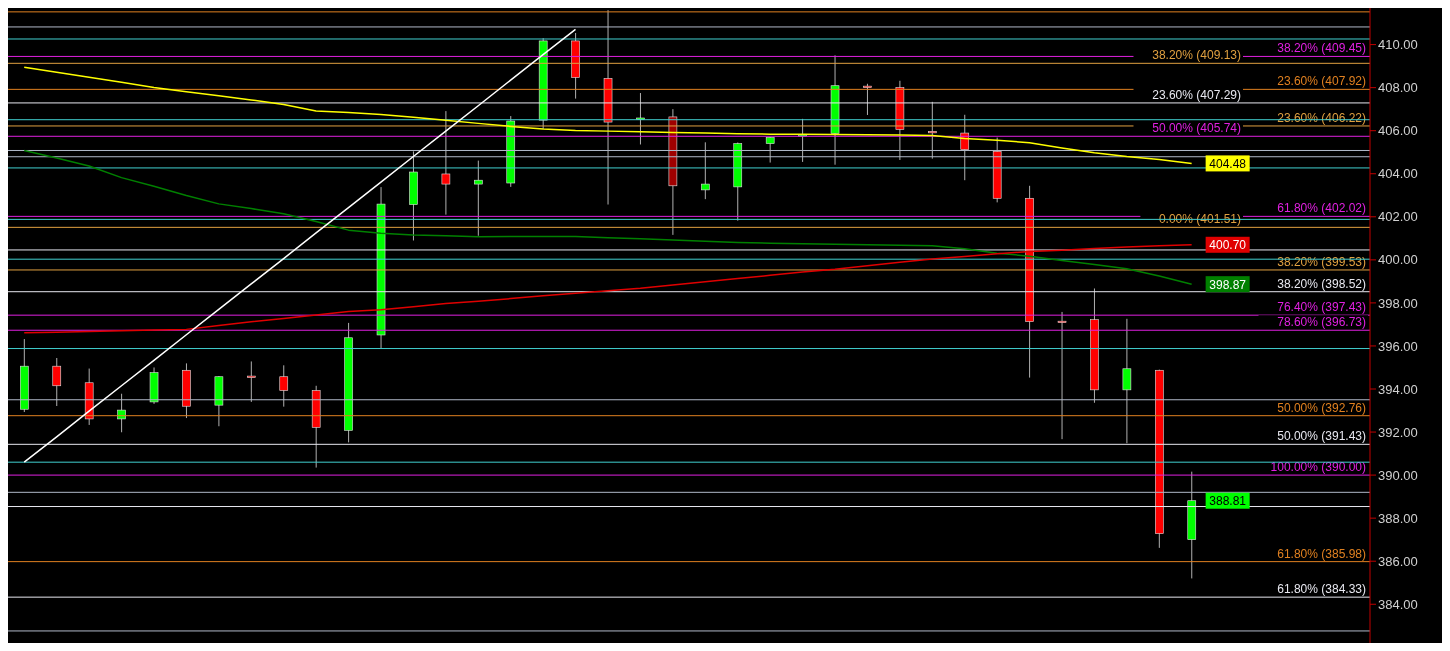  What do you see at coordinates (1398, 475) in the screenshot?
I see `y-tick-label: 390.00` at bounding box center [1398, 475].